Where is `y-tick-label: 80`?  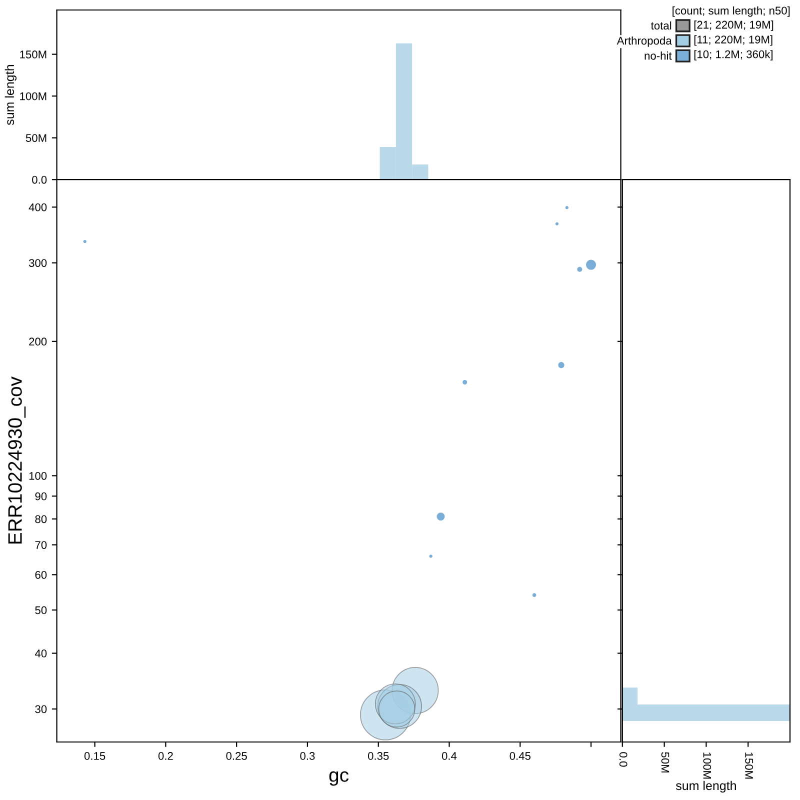 y-tick-label: 80 is located at coordinates (41, 519).